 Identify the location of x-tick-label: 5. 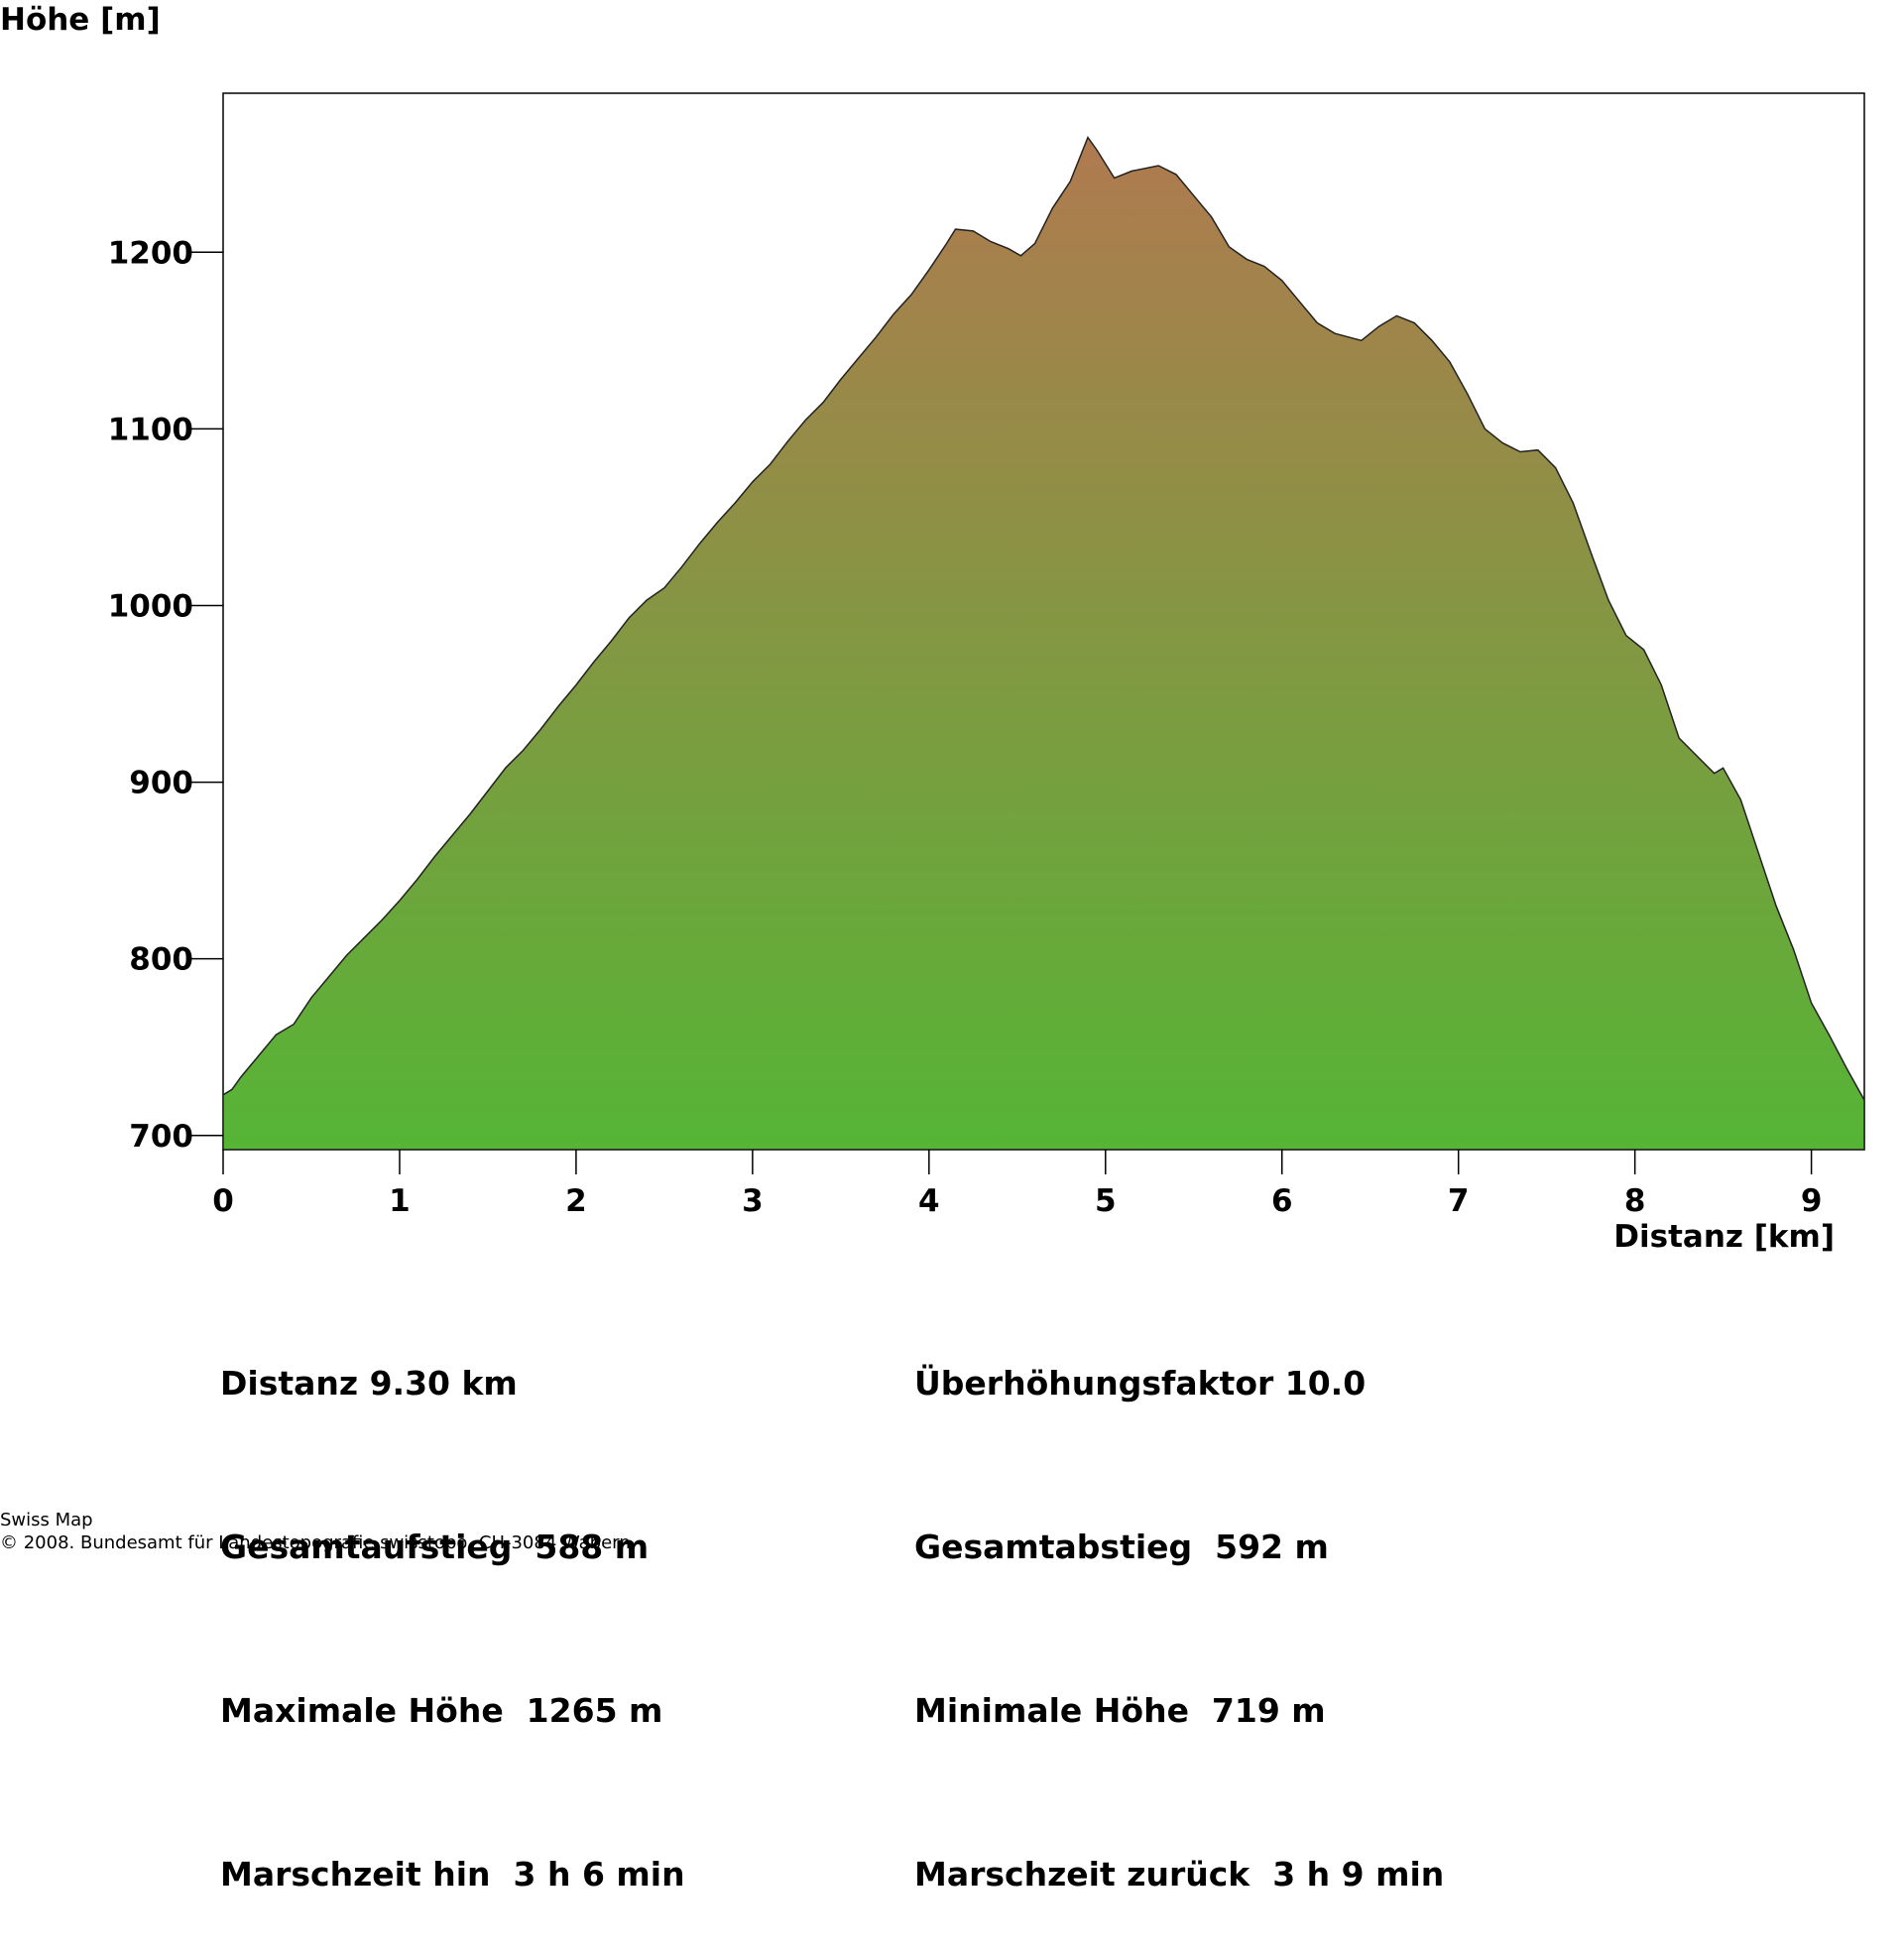
(1106, 1201).